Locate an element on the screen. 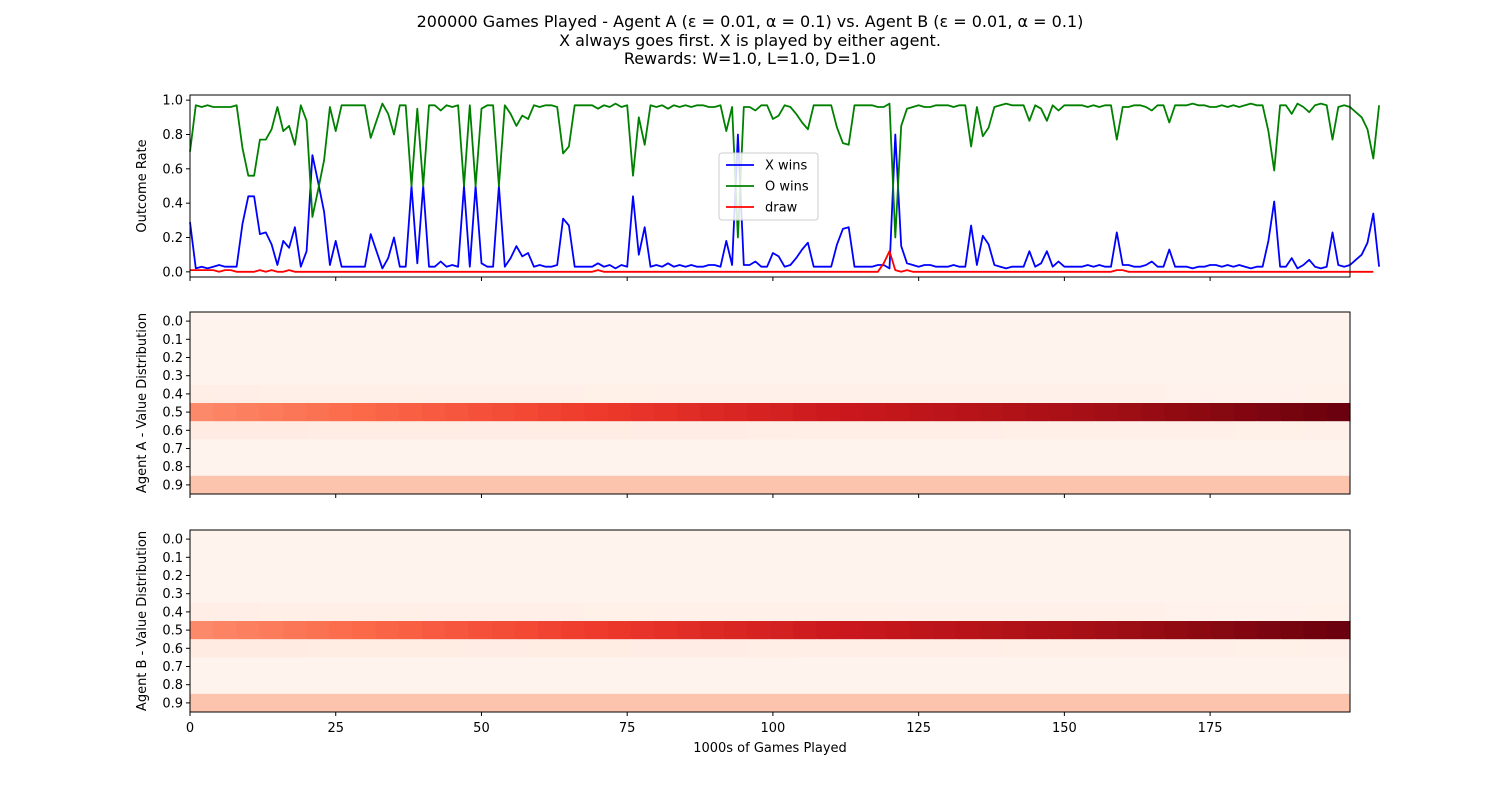 Image resolution: width=1500 pixels, height=800 pixels. y-tick-label: 0.6 is located at coordinates (172, 431).